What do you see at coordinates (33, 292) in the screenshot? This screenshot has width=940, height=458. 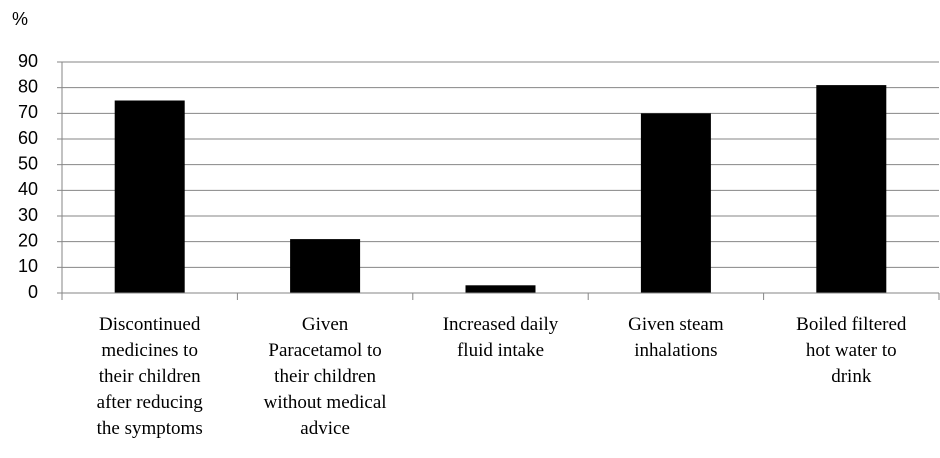 I see `y-tick-label: 0` at bounding box center [33, 292].